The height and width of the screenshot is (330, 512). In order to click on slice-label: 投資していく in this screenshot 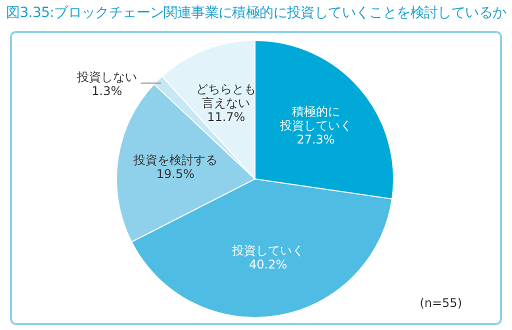, I will do `click(267, 250)`.